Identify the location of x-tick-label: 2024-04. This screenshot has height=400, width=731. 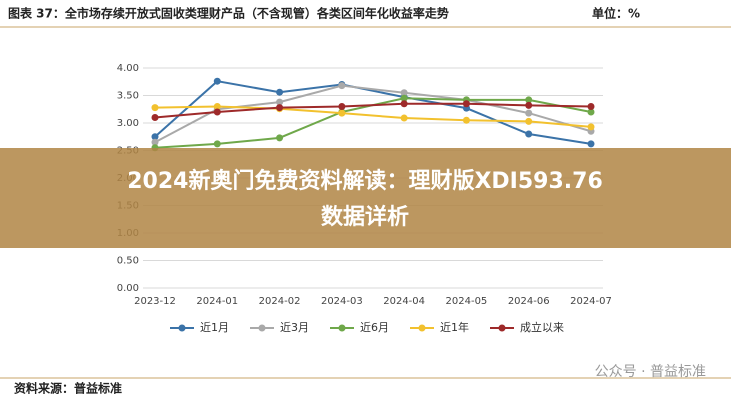
(404, 301).